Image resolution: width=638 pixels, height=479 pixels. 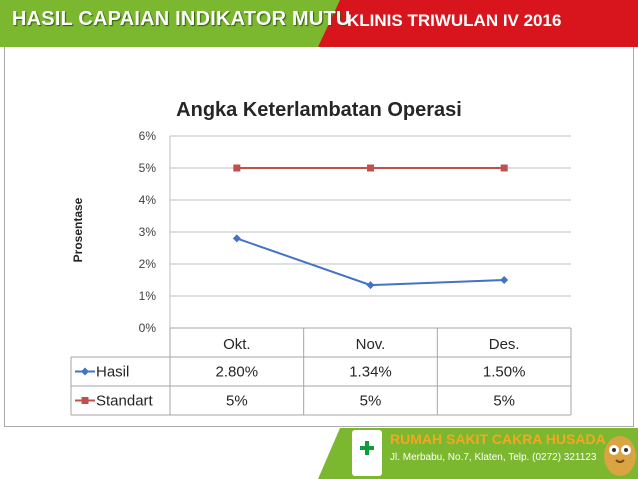 I want to click on y-tick-label: 0%, so click(x=148, y=328).